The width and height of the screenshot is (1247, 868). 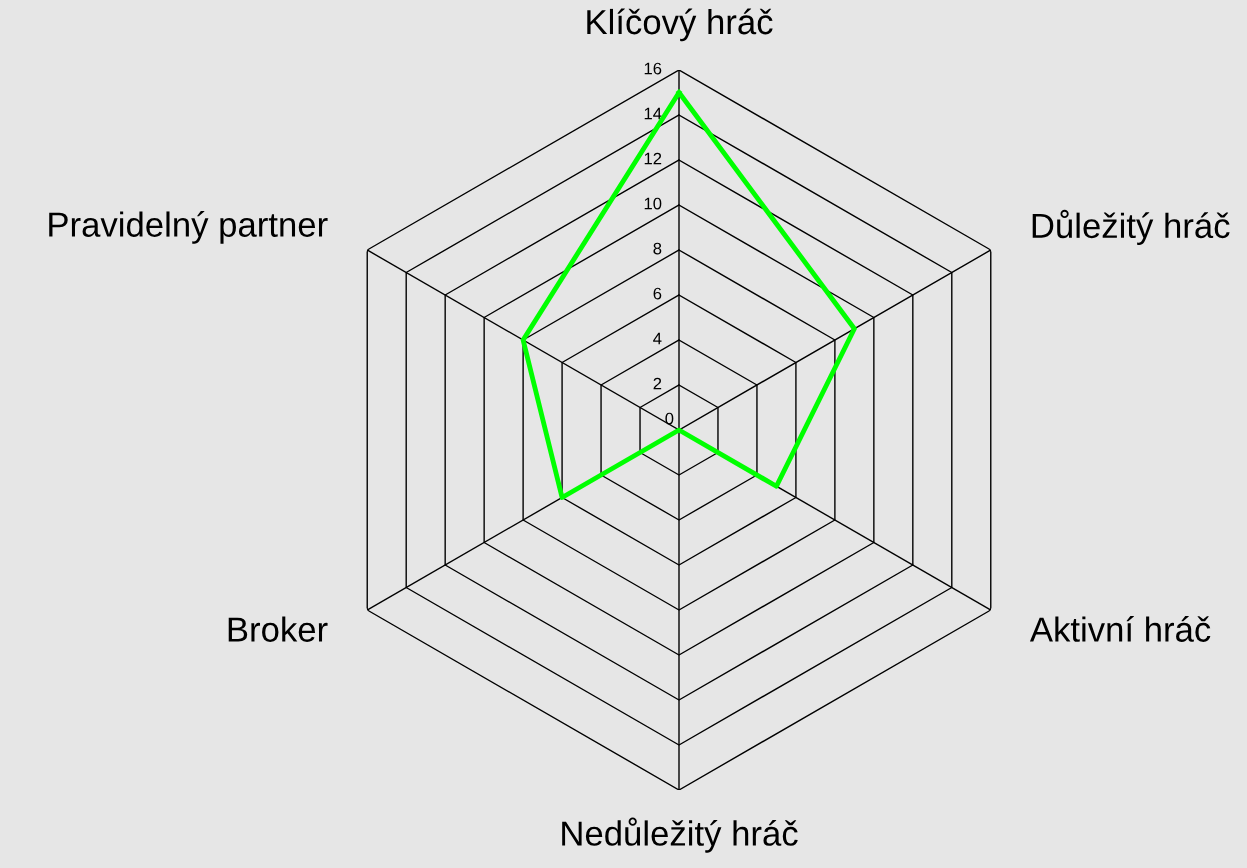 What do you see at coordinates (657, 248) in the screenshot?
I see `y-tick-label: 8` at bounding box center [657, 248].